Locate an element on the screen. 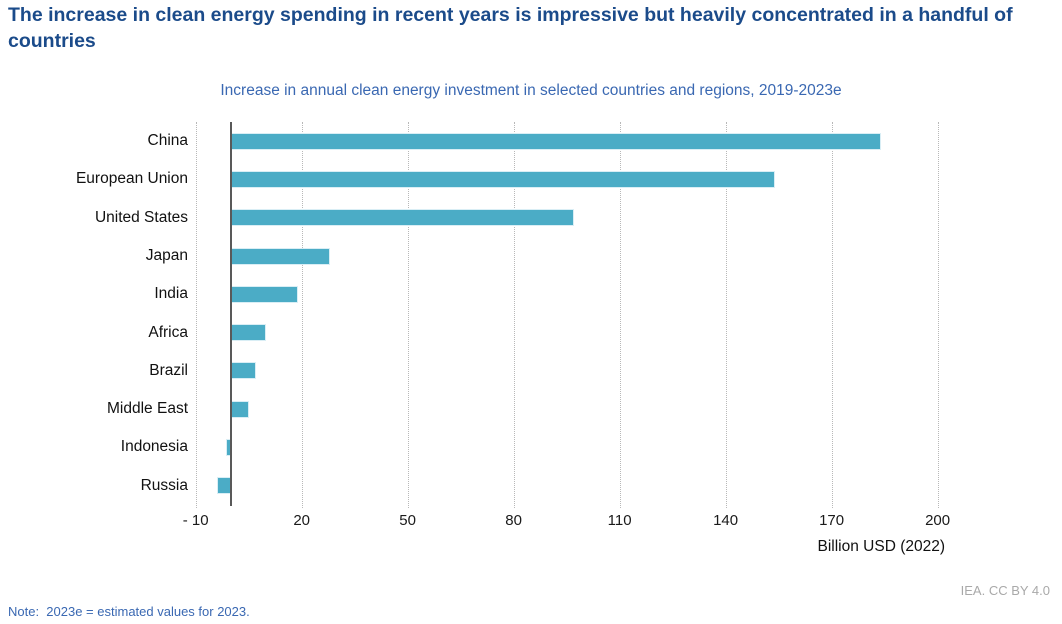  x-tick-label-140: 140 is located at coordinates (726, 520).